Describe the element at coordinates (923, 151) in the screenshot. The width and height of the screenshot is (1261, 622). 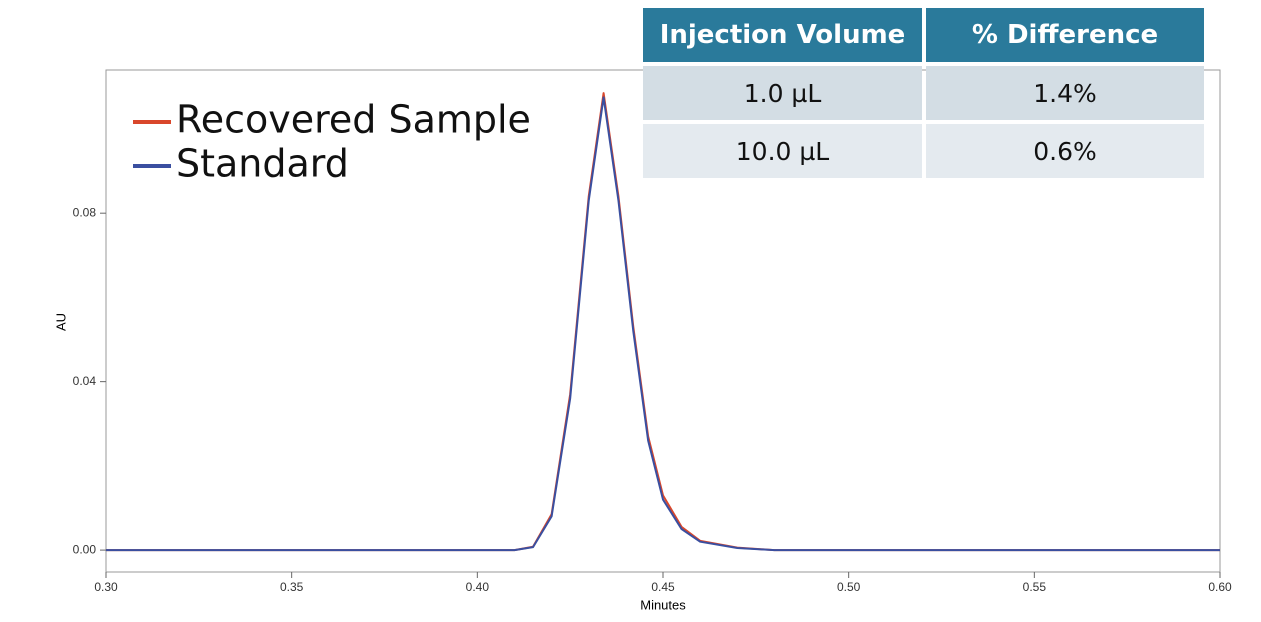
I see `table-row: 10.0 µL 0.6%` at that location.